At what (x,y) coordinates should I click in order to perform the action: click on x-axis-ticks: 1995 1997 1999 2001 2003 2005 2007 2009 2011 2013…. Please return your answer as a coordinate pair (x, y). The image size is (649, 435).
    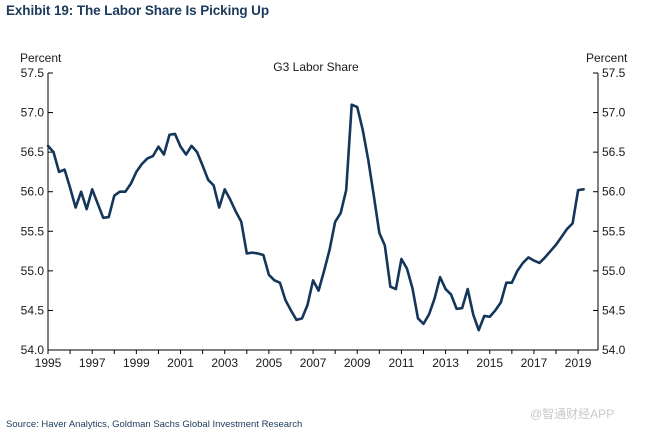
    Looking at the image, I should click on (313, 360).